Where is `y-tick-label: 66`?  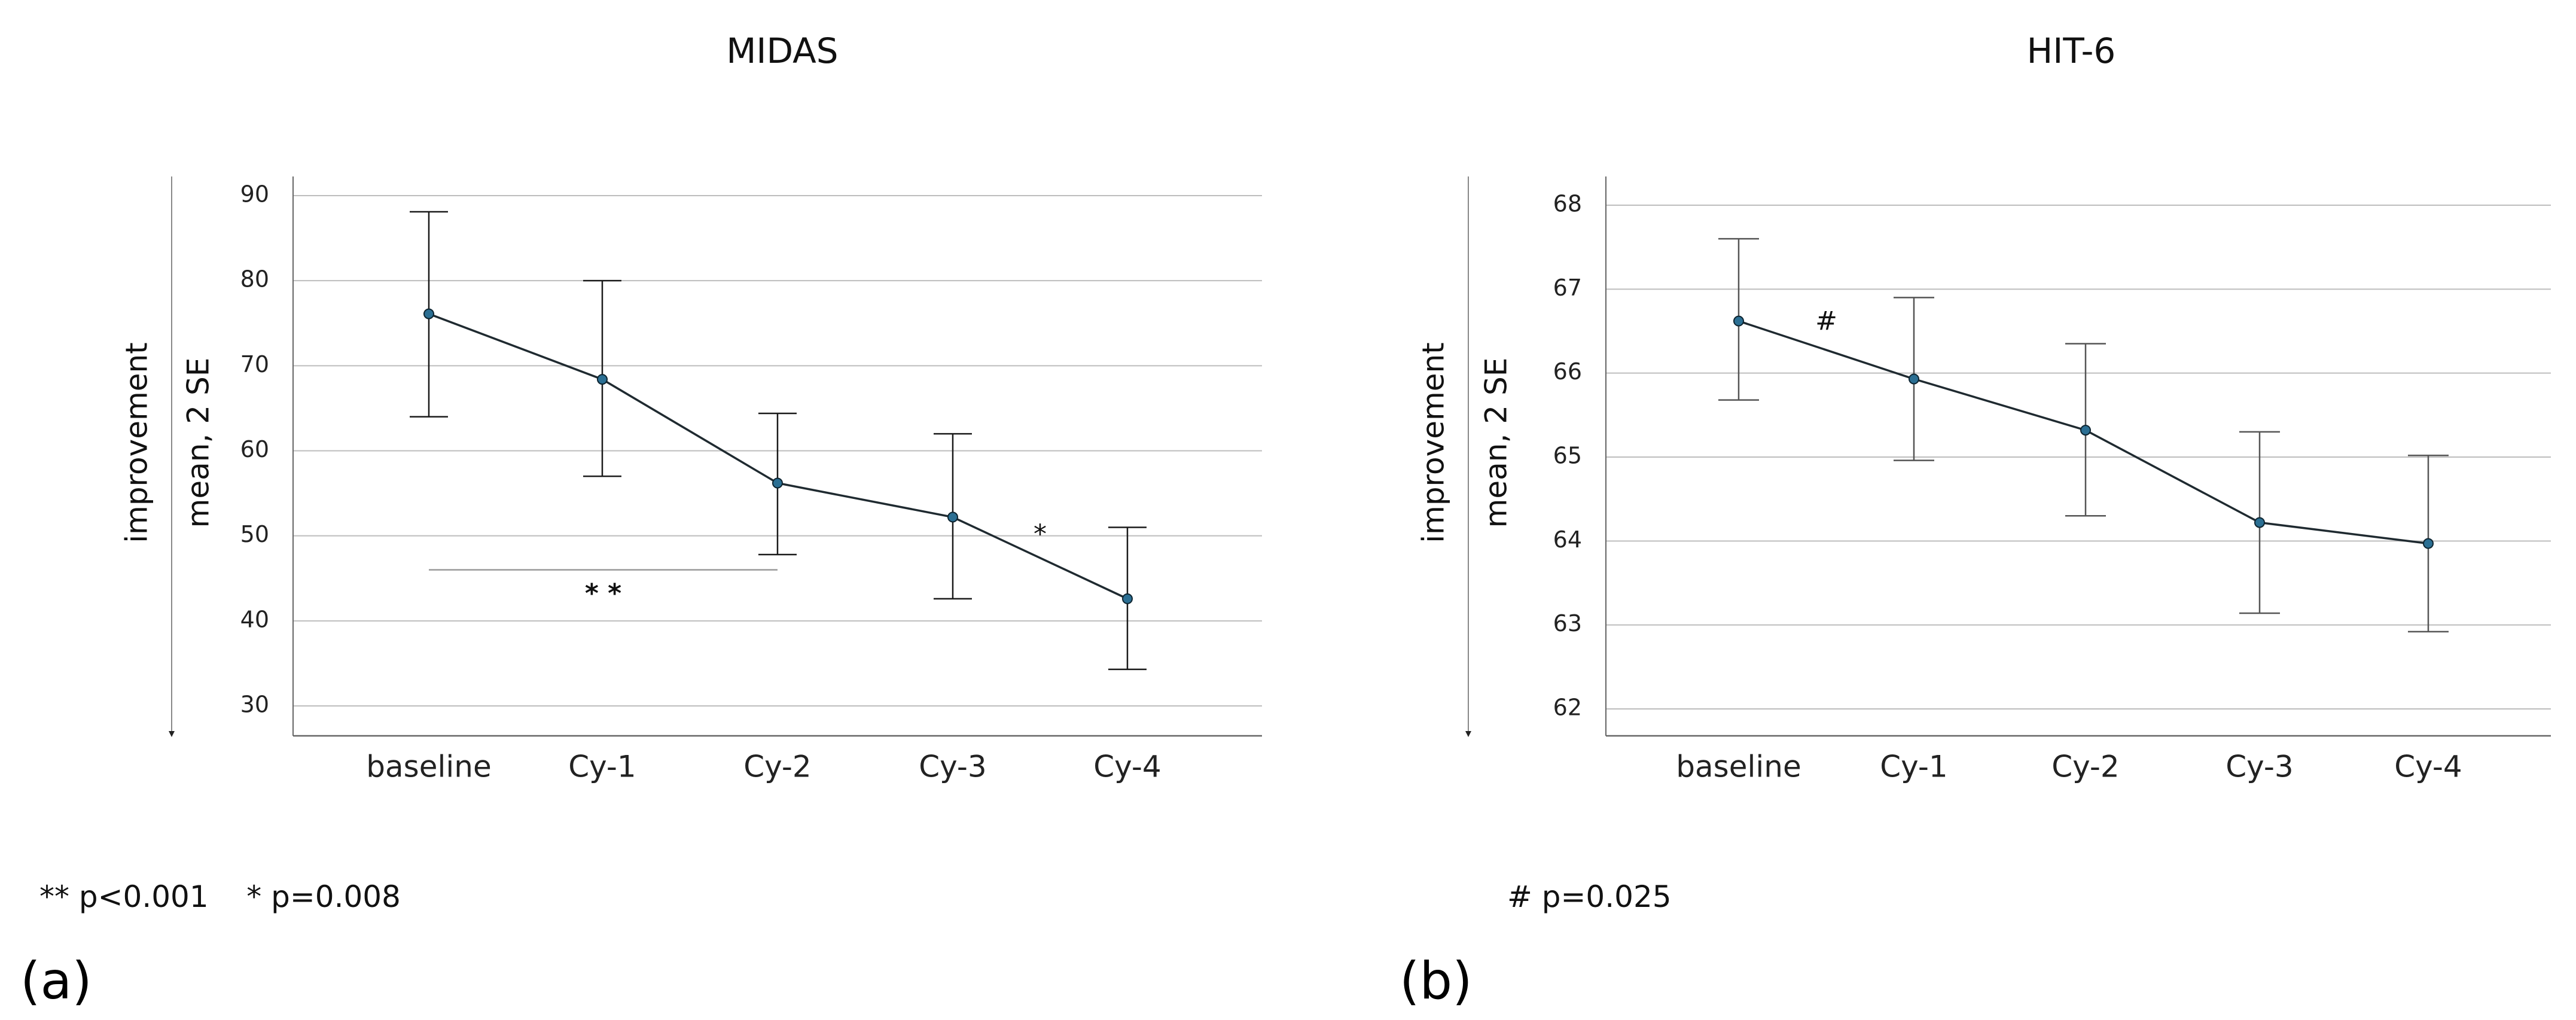 y-tick-label: 66 is located at coordinates (1568, 371).